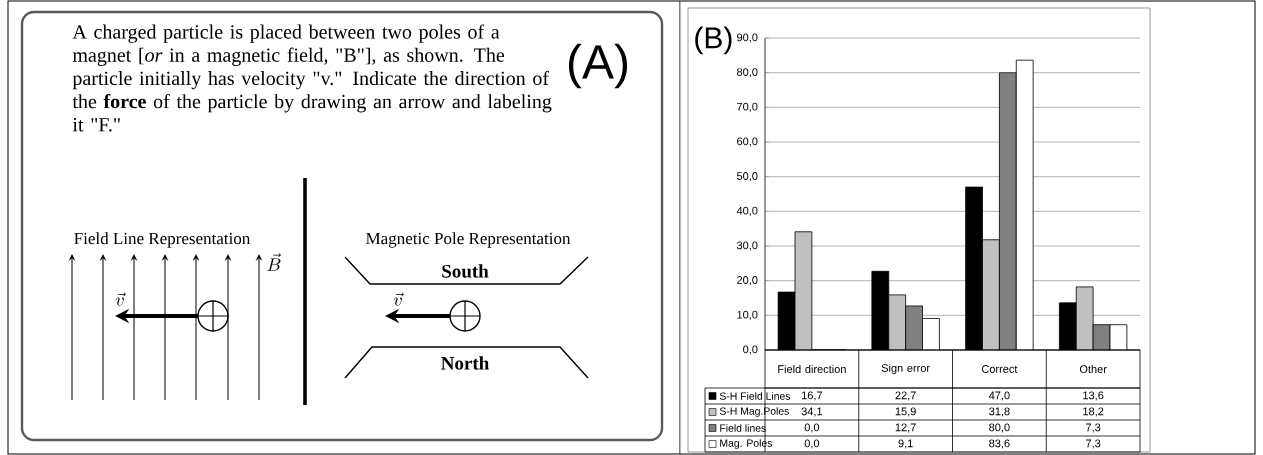  Describe the element at coordinates (162, 240) in the screenshot. I see `text: Field Line Representation` at that location.